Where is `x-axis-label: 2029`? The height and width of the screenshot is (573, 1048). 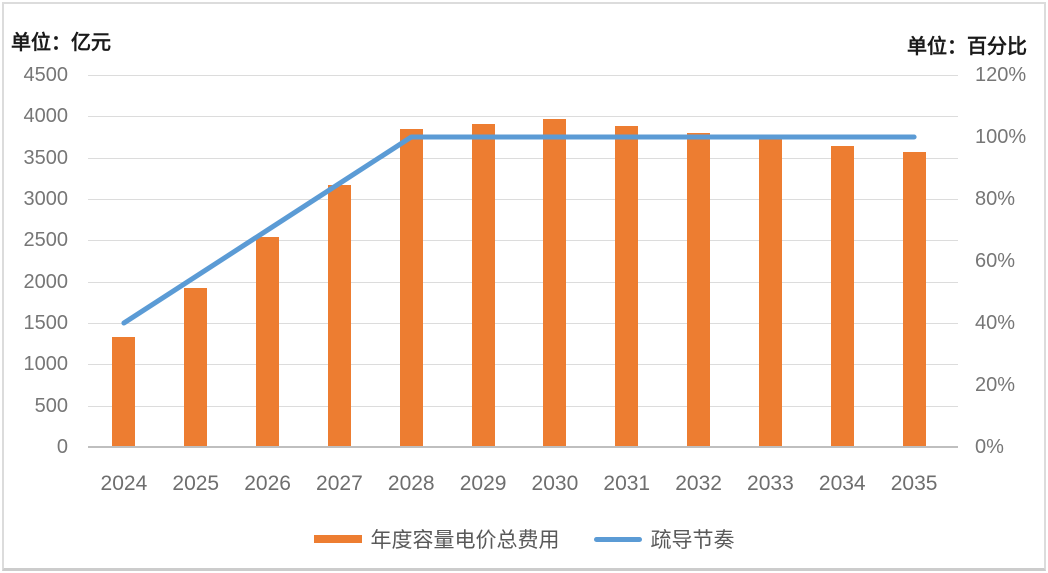
x-axis-label: 2029 is located at coordinates (483, 483).